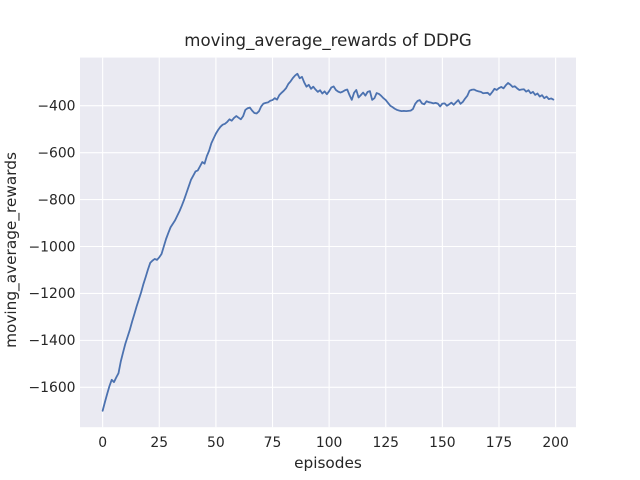  I want to click on y-tick-label: −600, so click(56, 153).